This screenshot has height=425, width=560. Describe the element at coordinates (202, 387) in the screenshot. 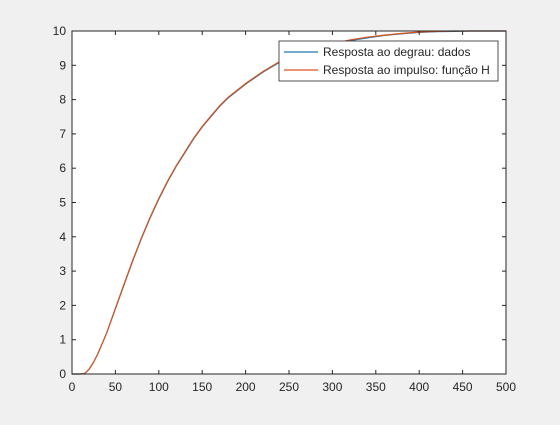

I see `x-tick-label: 150` at that location.